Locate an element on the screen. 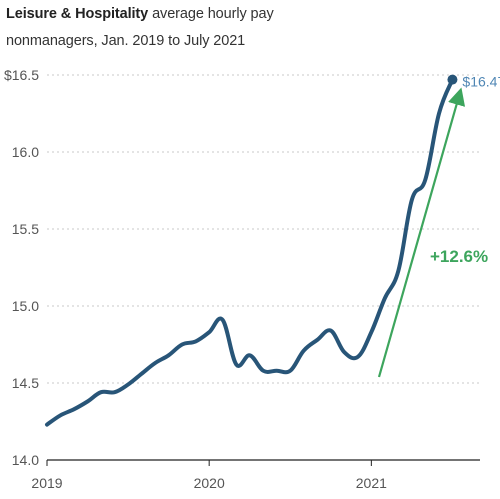 The image size is (500, 499). y-tick-label: 15.0 is located at coordinates (25, 306).